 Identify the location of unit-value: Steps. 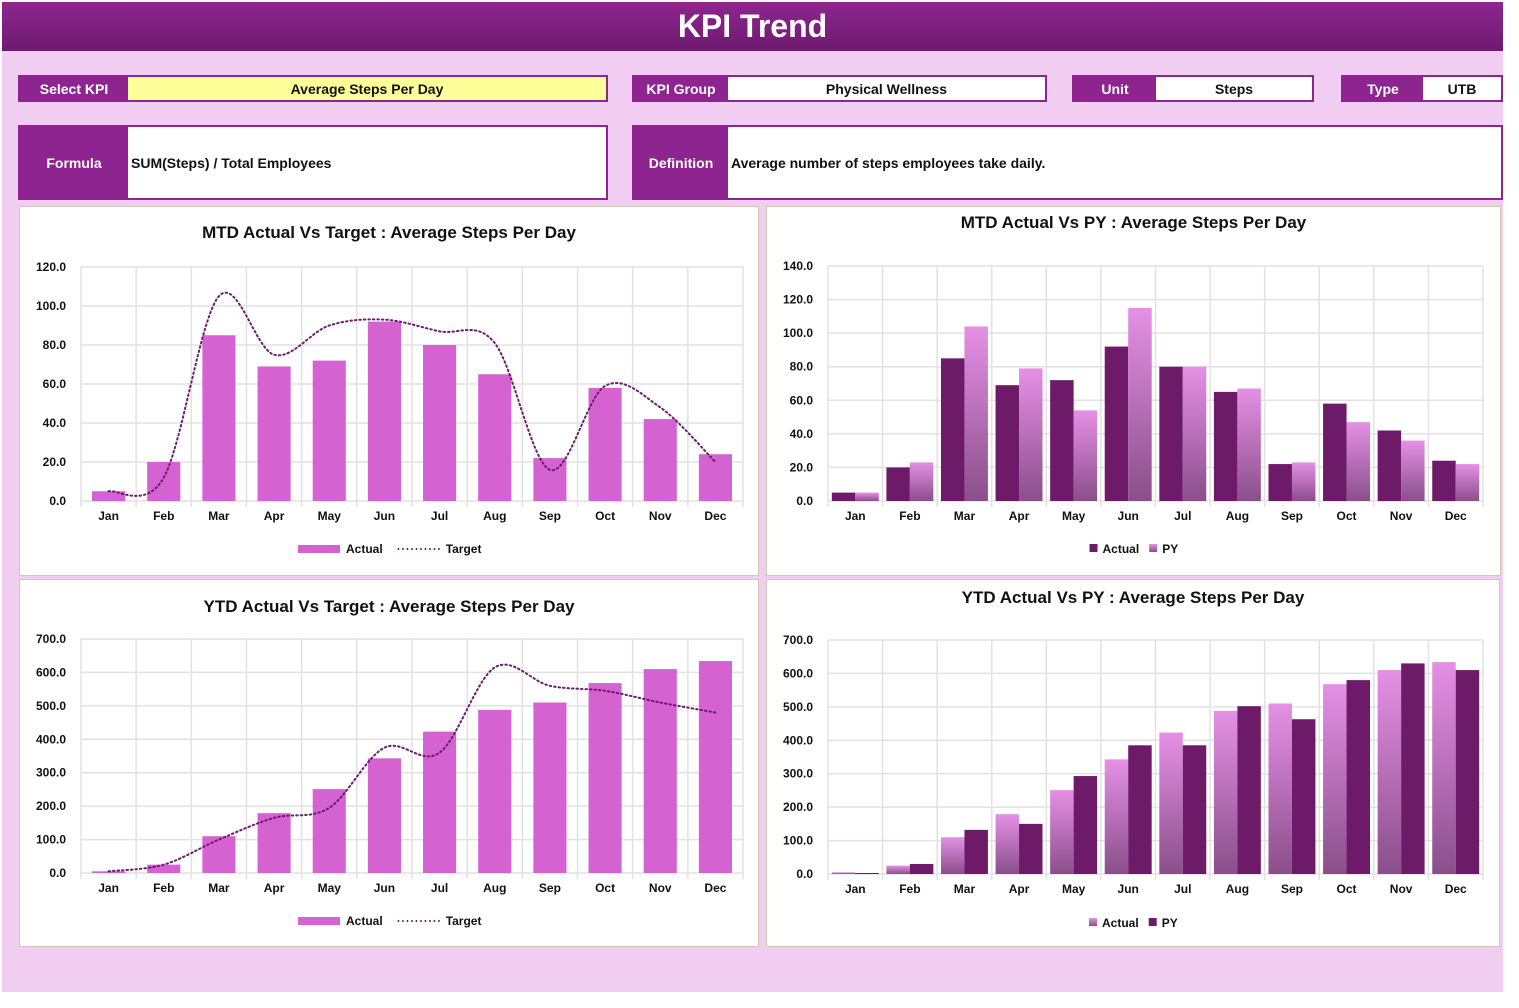
(1234, 88).